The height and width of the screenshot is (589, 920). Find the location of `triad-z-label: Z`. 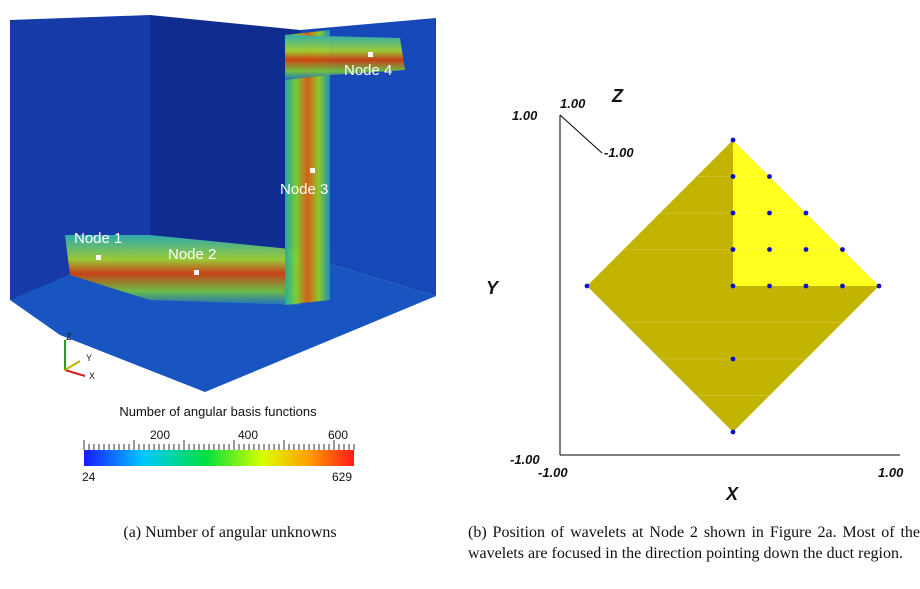

triad-z-label: Z is located at coordinates (69, 337).